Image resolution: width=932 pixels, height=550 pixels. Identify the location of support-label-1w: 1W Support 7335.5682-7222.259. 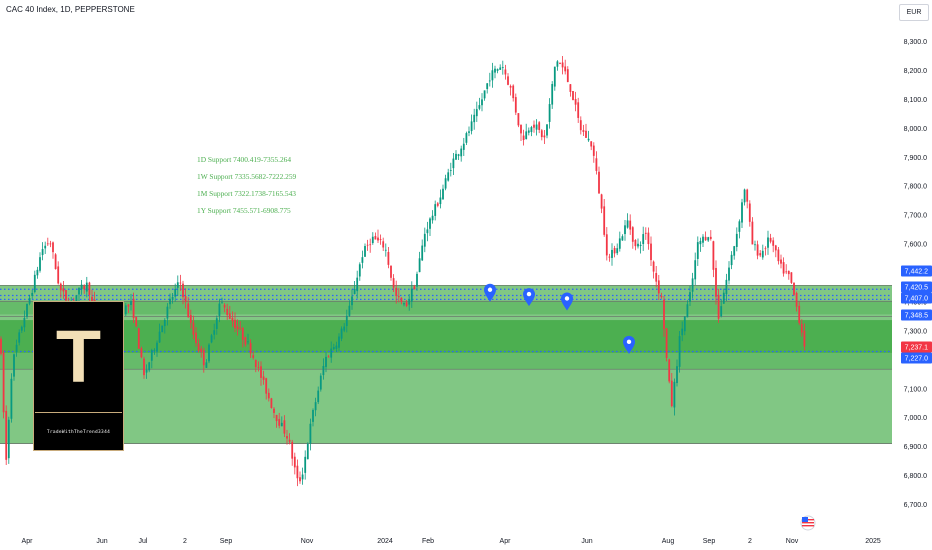
(247, 176).